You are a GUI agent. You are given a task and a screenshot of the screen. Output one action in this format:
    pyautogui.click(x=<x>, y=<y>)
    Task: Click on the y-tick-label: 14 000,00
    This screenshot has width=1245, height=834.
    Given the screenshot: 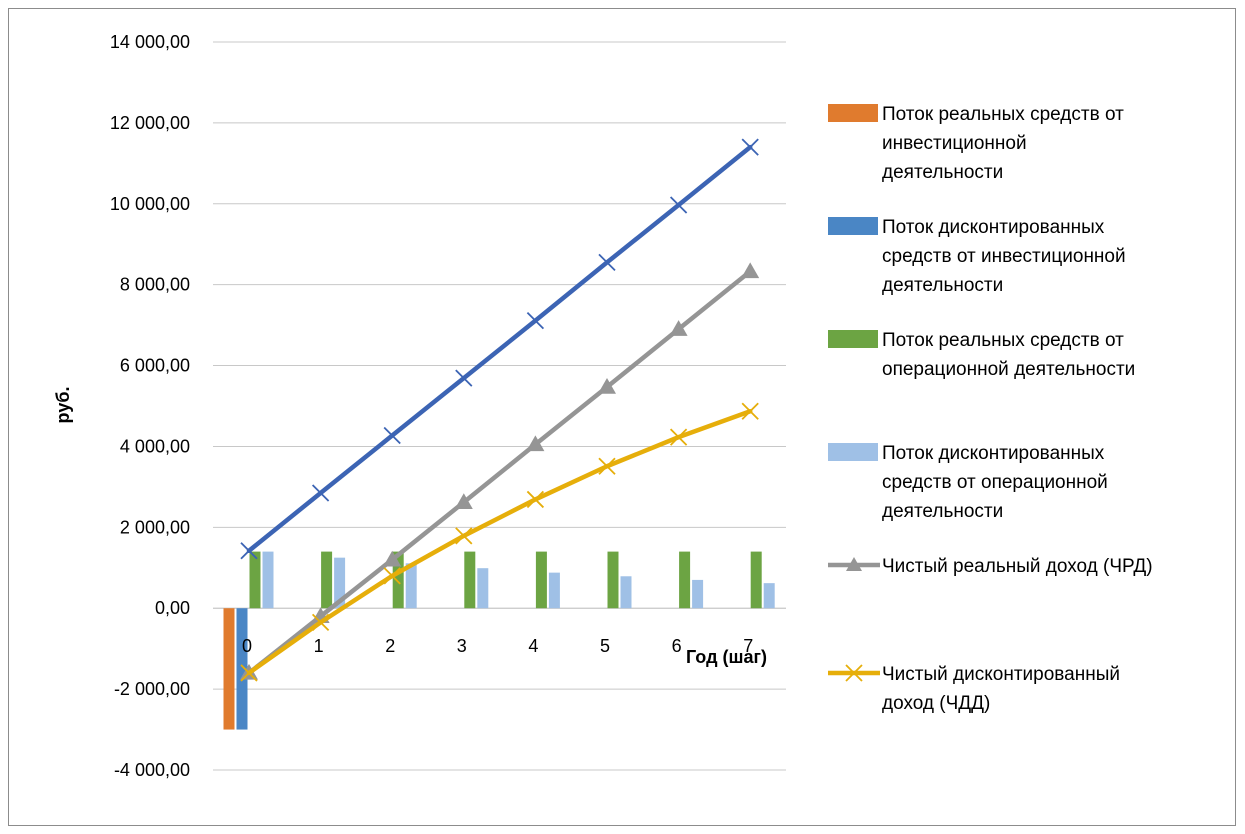 What is the action you would take?
    pyautogui.click(x=150, y=42)
    